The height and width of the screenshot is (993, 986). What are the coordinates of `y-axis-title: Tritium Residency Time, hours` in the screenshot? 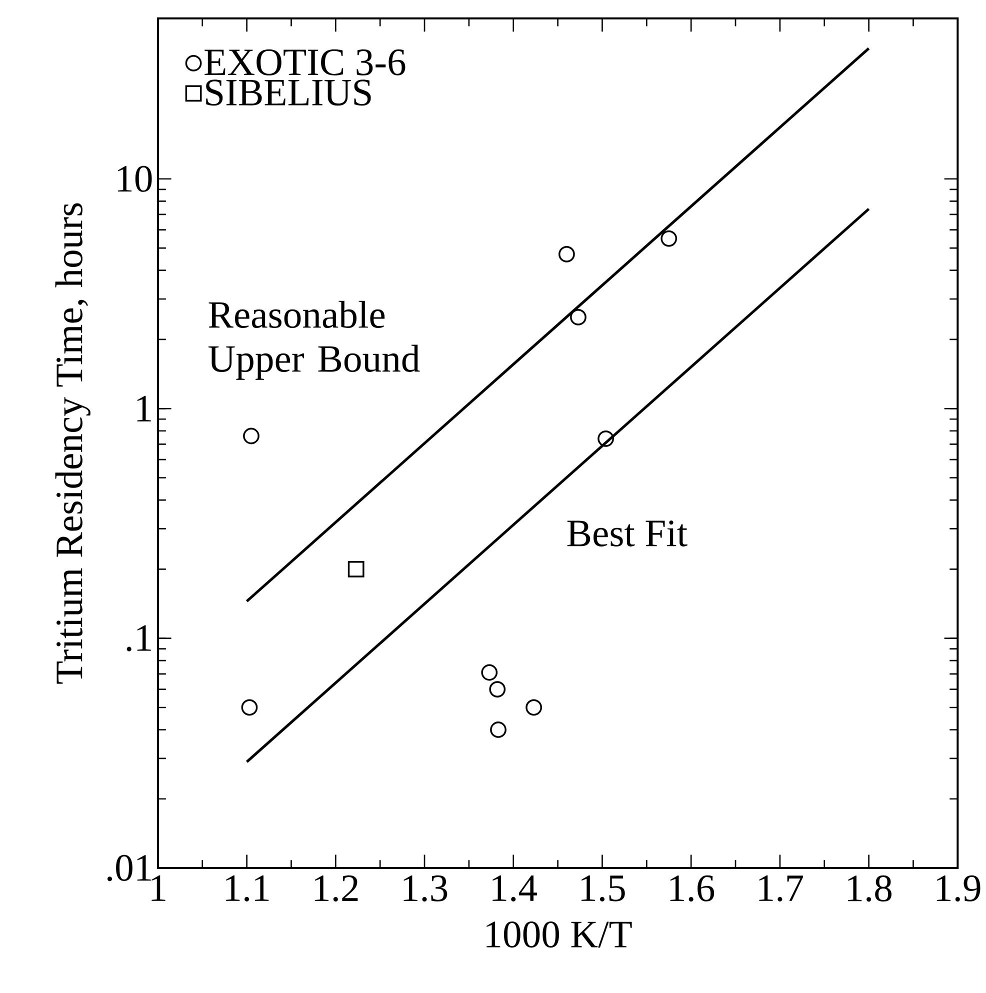 It's located at (72, 443).